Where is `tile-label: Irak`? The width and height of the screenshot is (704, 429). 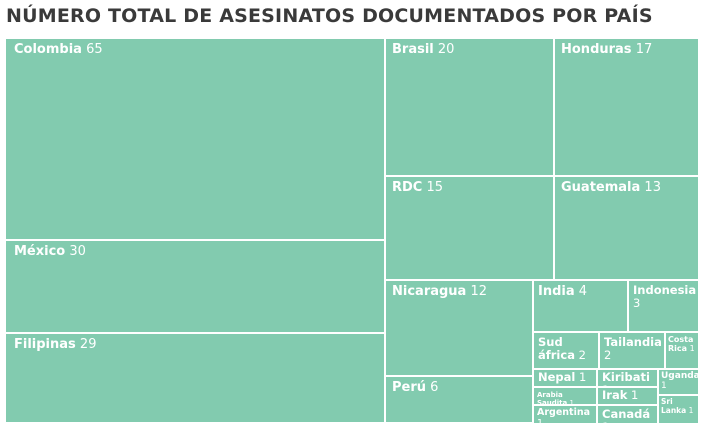
tile-label: Irak is located at coordinates (615, 395).